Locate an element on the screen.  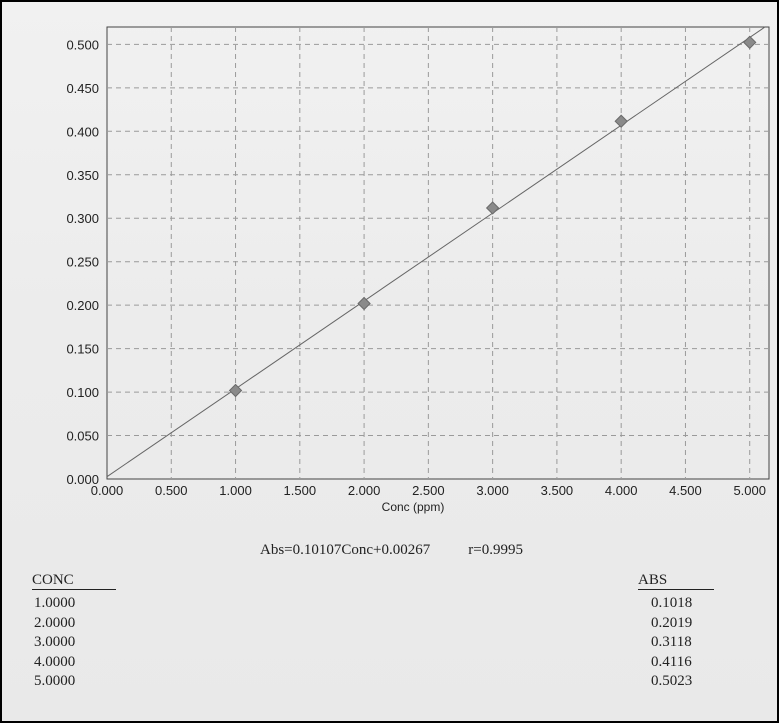
conc-column: 1.0000 2.0000 3.0000 4.0000 5.0000 is located at coordinates (54, 643).